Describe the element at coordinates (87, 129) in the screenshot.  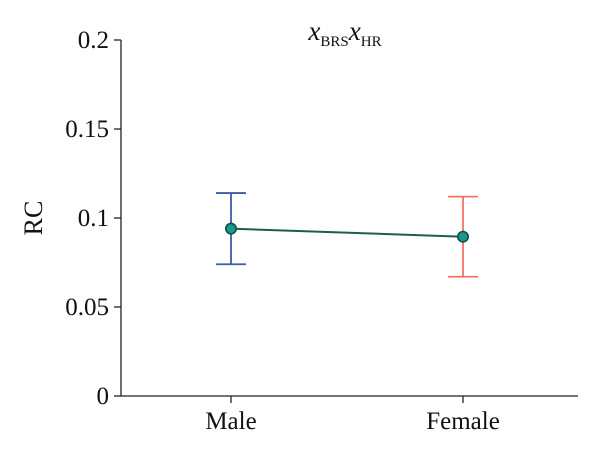
I see `y-tick-label: 0.15` at that location.